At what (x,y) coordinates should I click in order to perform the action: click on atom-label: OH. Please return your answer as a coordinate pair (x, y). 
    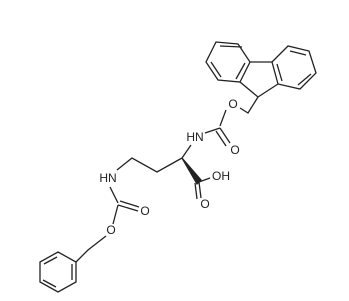
    Looking at the image, I should click on (221, 176).